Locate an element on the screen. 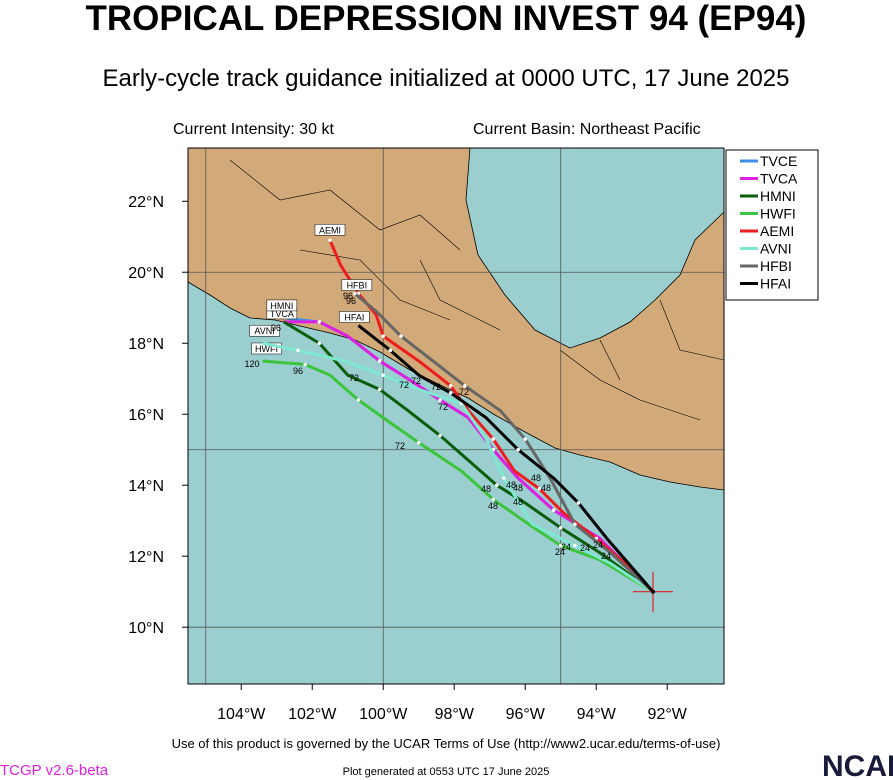  track-label: AEMI is located at coordinates (330, 230).